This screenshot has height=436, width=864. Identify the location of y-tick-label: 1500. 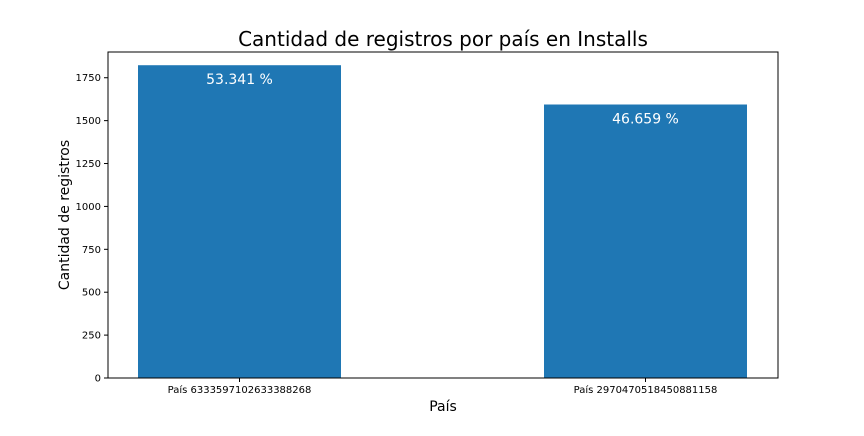
(88, 121).